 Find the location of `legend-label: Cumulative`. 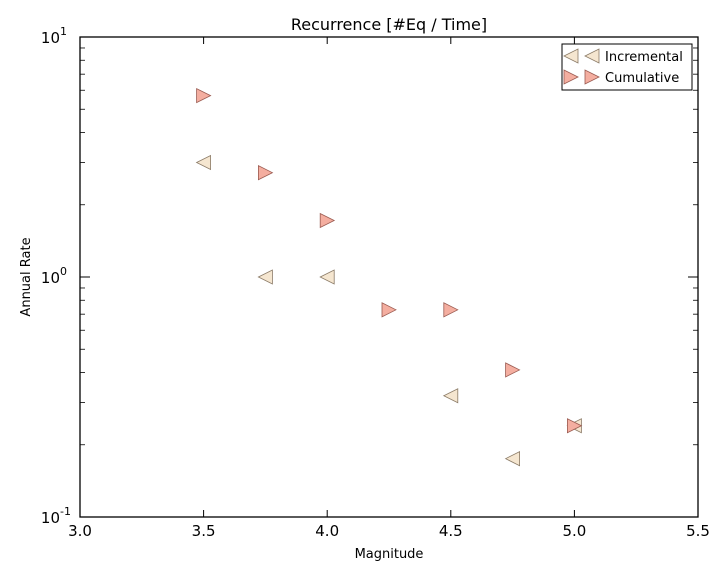

legend-label: Cumulative is located at coordinates (642, 78).